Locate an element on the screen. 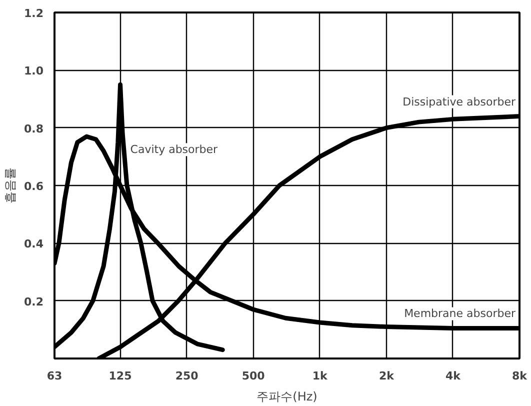 Image resolution: width=531 pixels, height=406 pixels. x-tick-label: 4k is located at coordinates (453, 376).